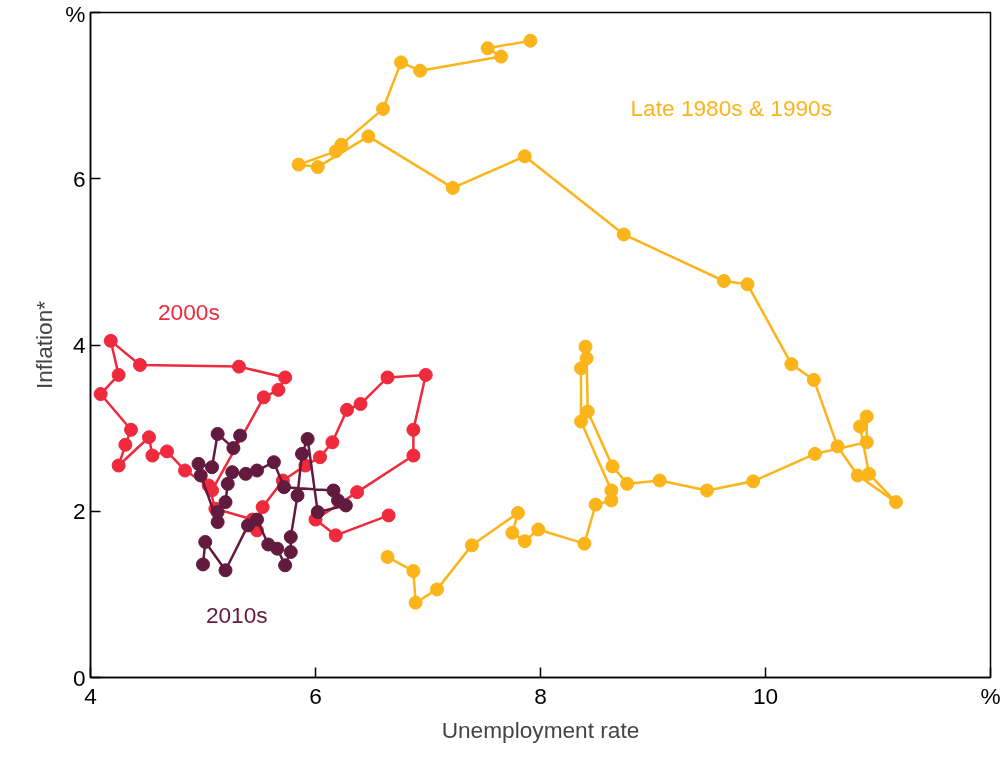 This screenshot has width=1005, height=762. What do you see at coordinates (79, 345) in the screenshot?
I see `y-tick-label: 4` at bounding box center [79, 345].